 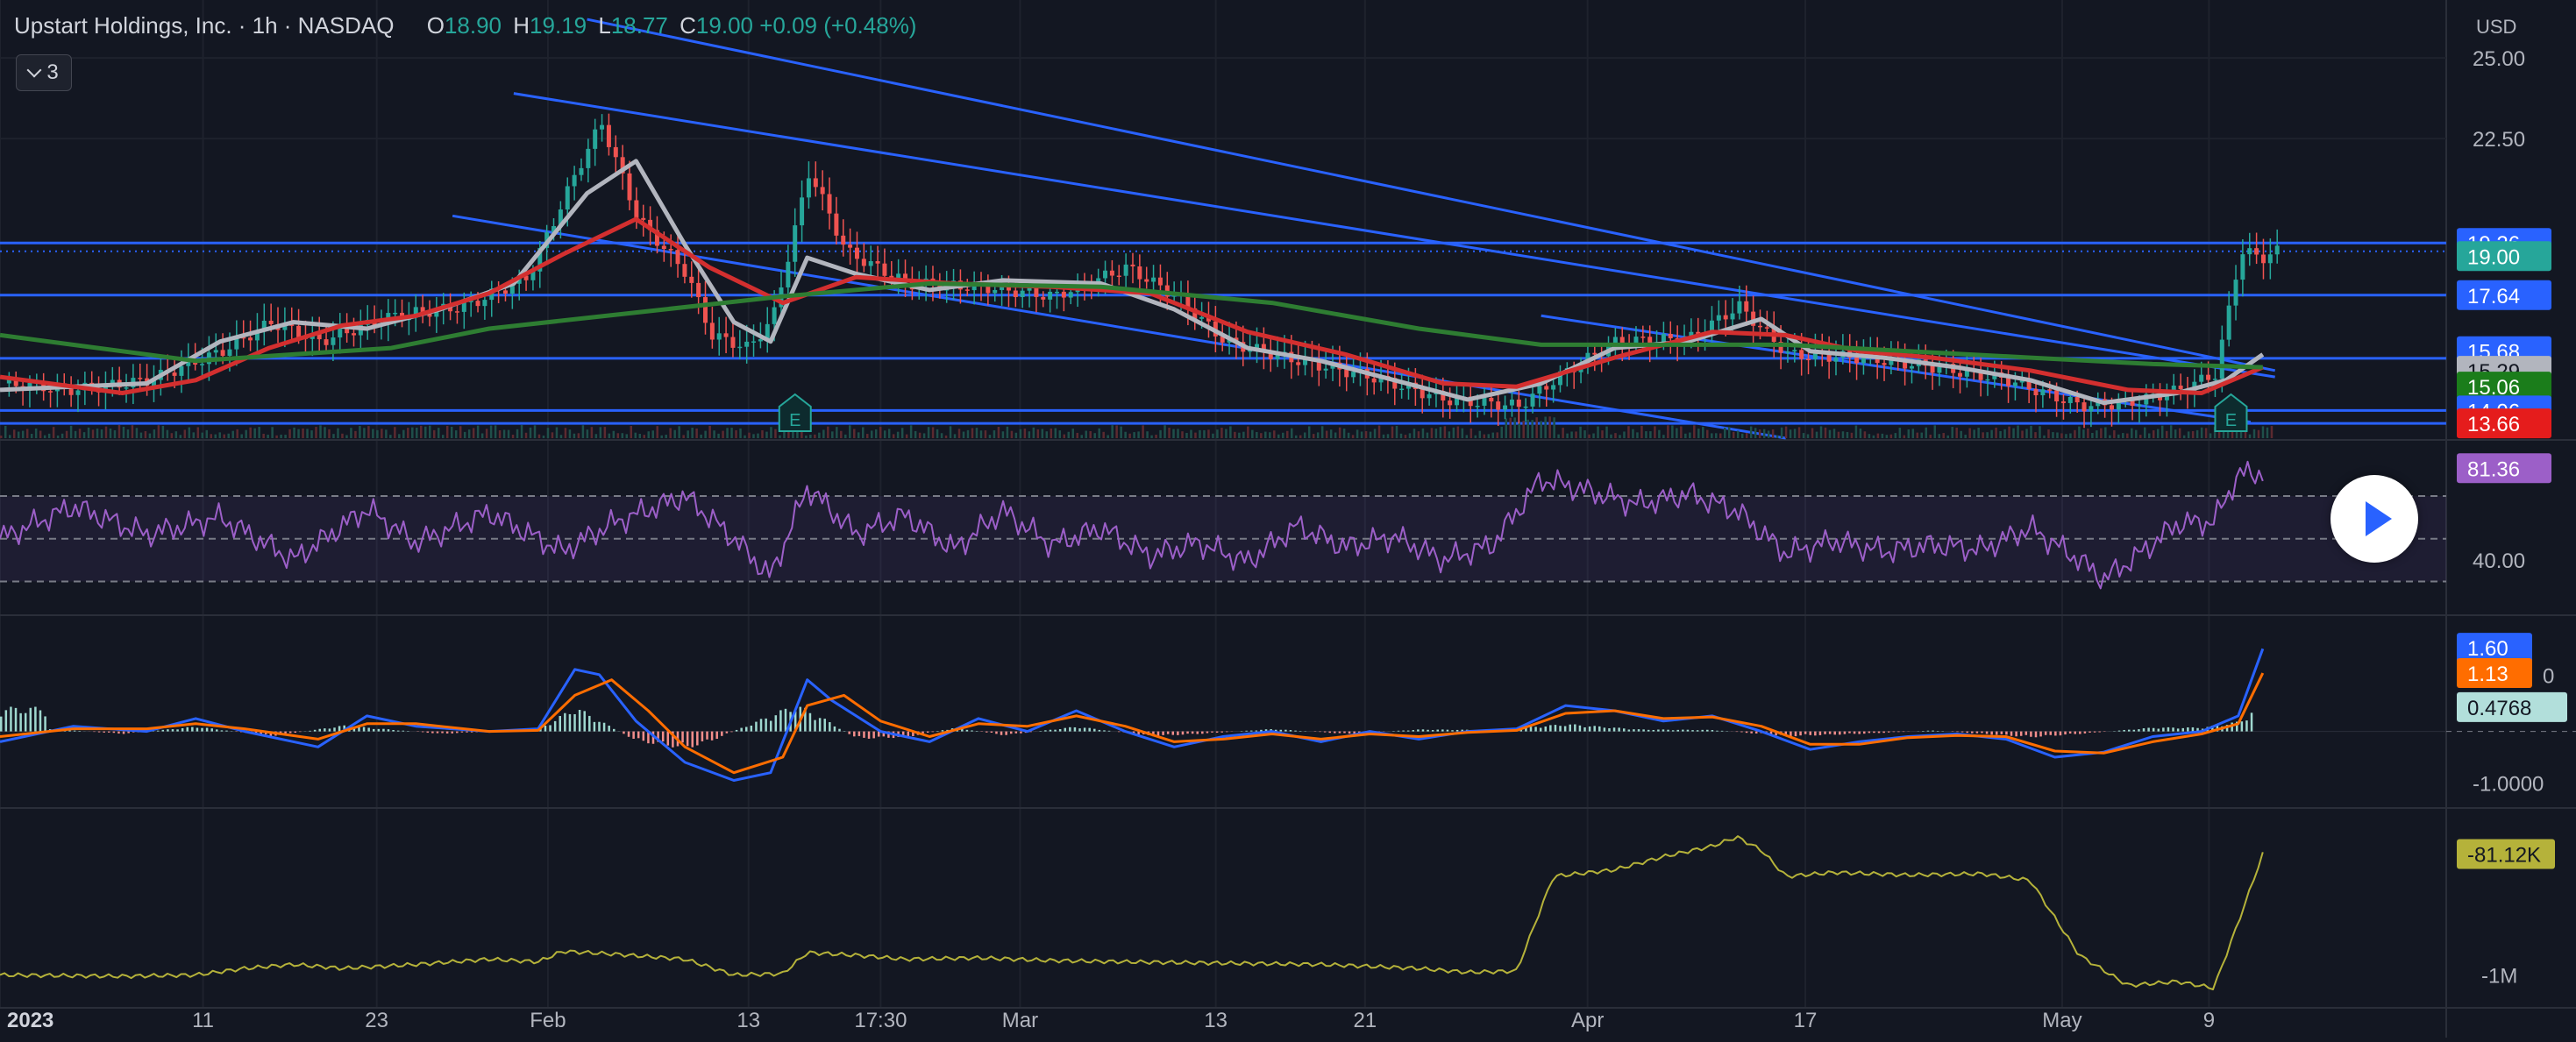 I want to click on symbol-title: Upstart Holdings, Inc. · 1h · NASDAQ, so click(x=204, y=25).